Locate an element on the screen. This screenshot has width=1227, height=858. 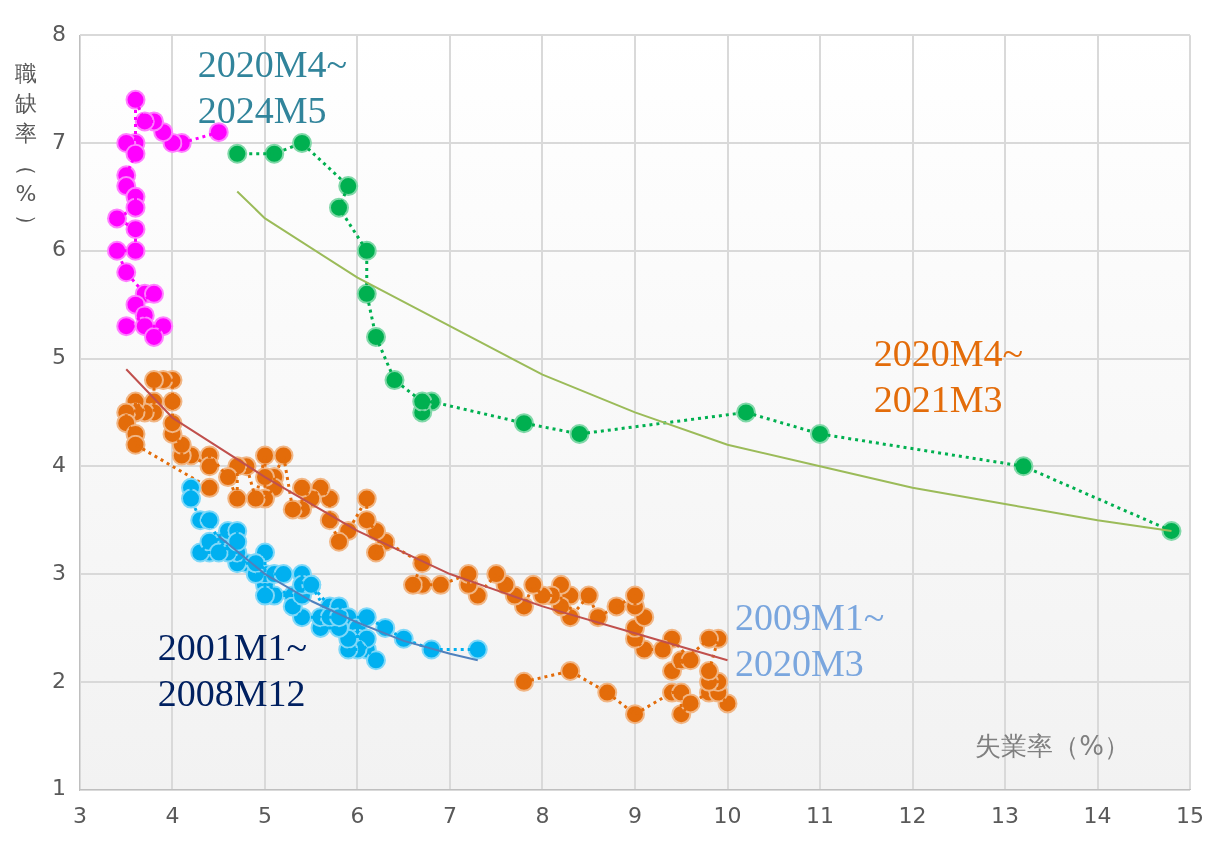
y-tick-label: 5 is located at coordinates (59, 357).